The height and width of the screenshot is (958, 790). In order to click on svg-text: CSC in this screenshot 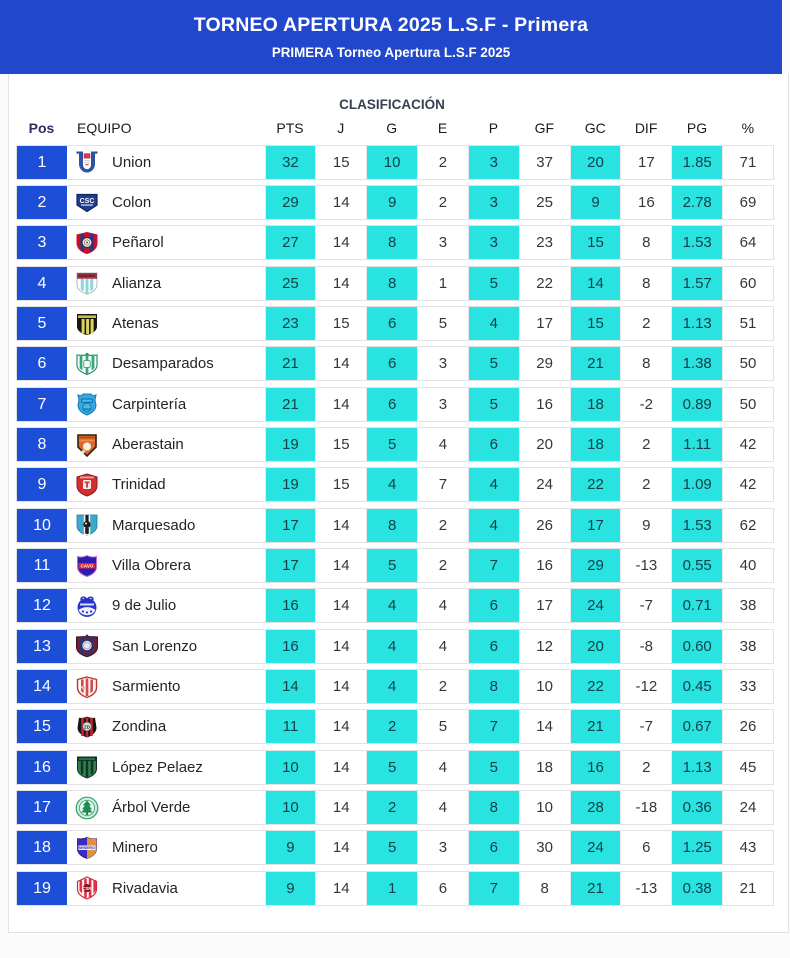, I will do `click(87, 201)`.